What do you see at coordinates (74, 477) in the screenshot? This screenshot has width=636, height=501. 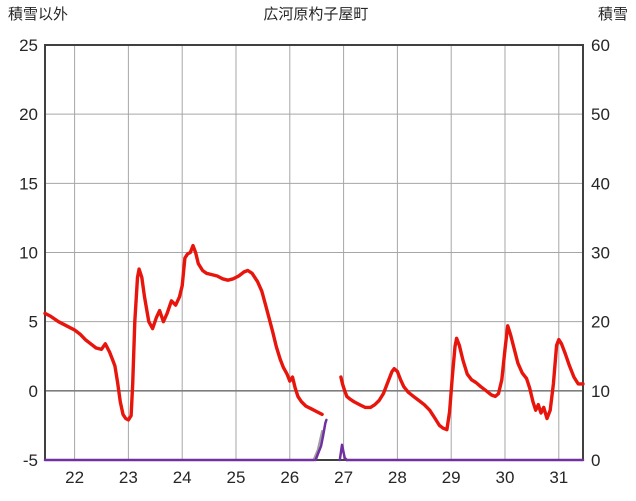 I see `x-axis-tick-label: 22` at bounding box center [74, 477].